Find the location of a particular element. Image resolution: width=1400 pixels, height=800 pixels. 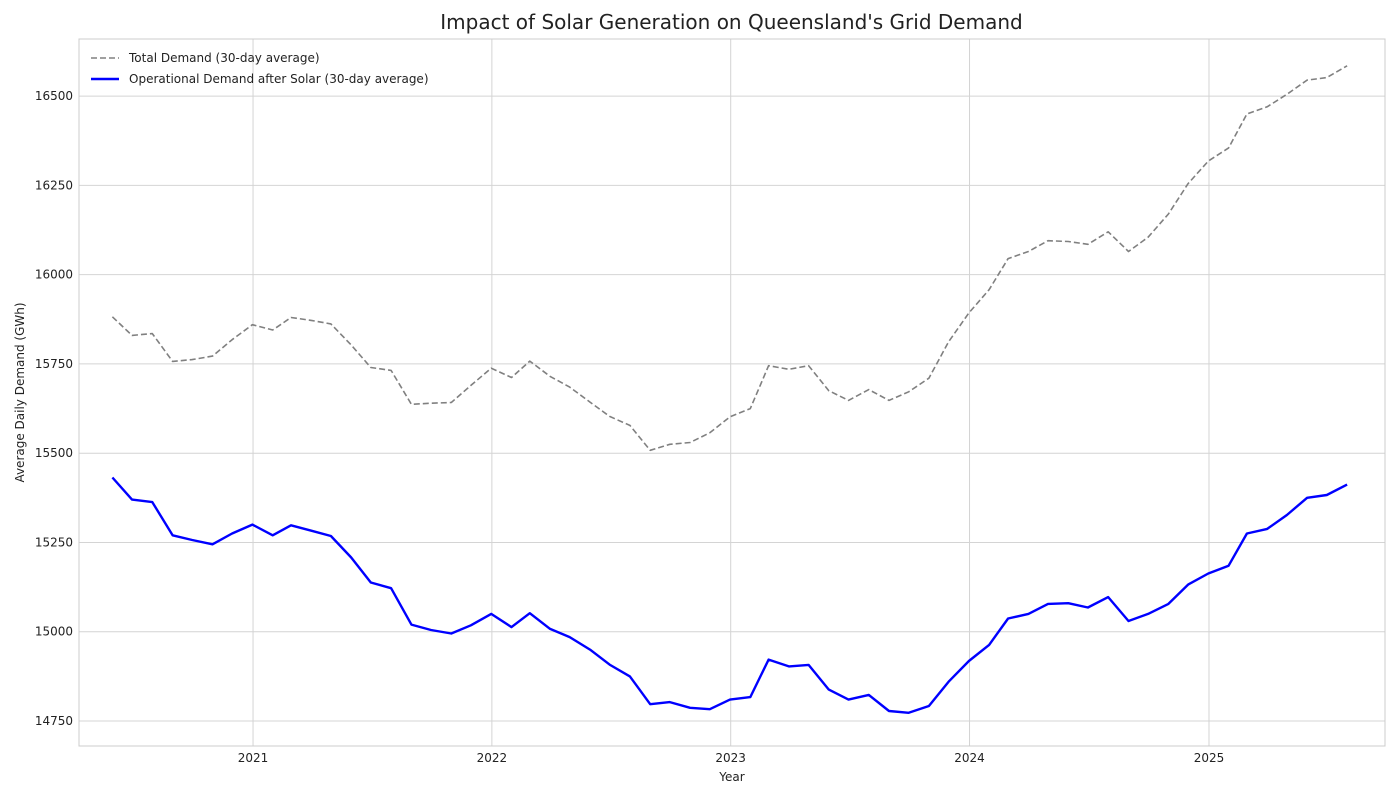

x-tick-label: 2021 is located at coordinates (253, 758).